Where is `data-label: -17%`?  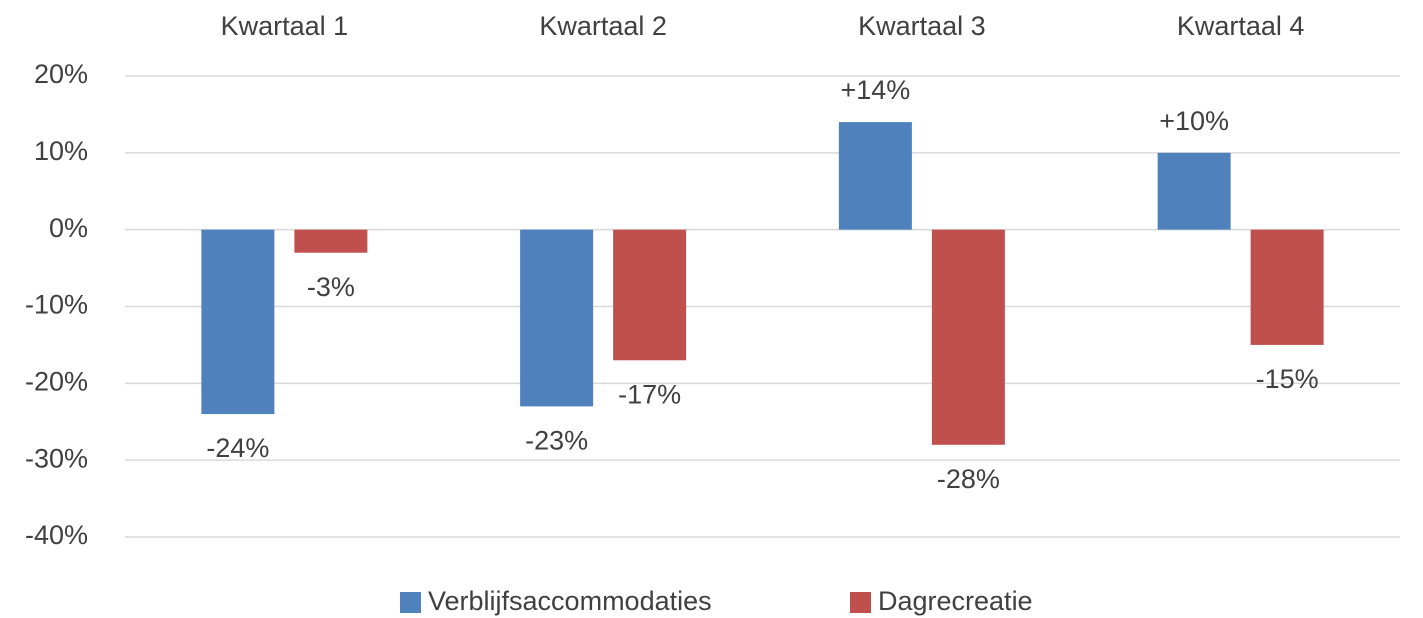
data-label: -17% is located at coordinates (649, 394).